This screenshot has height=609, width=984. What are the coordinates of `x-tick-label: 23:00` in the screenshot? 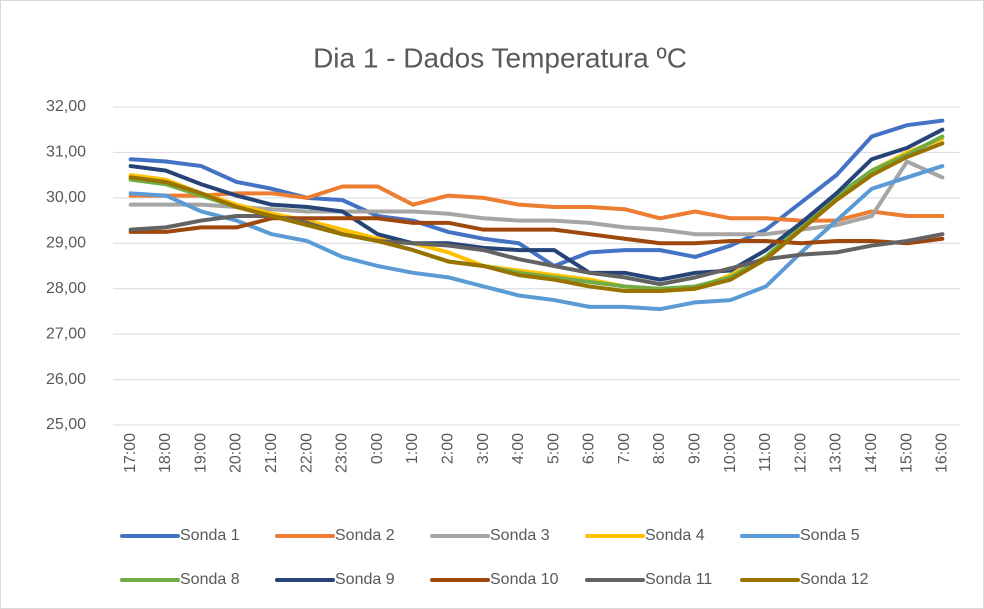 It's located at (342, 453).